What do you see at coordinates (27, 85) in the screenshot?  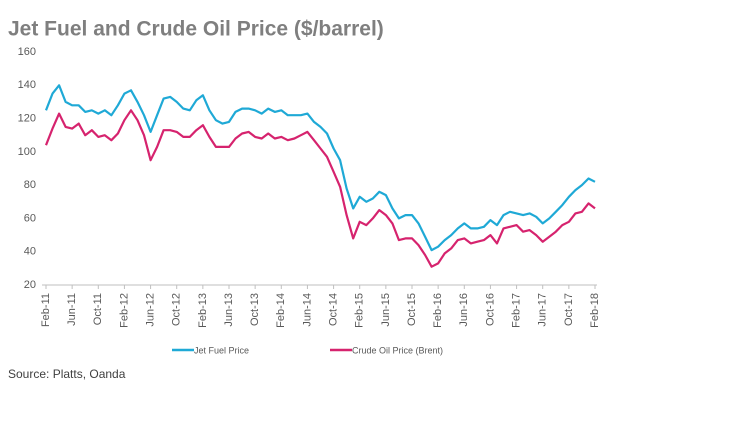 I see `y-tick-label: 140` at bounding box center [27, 85].